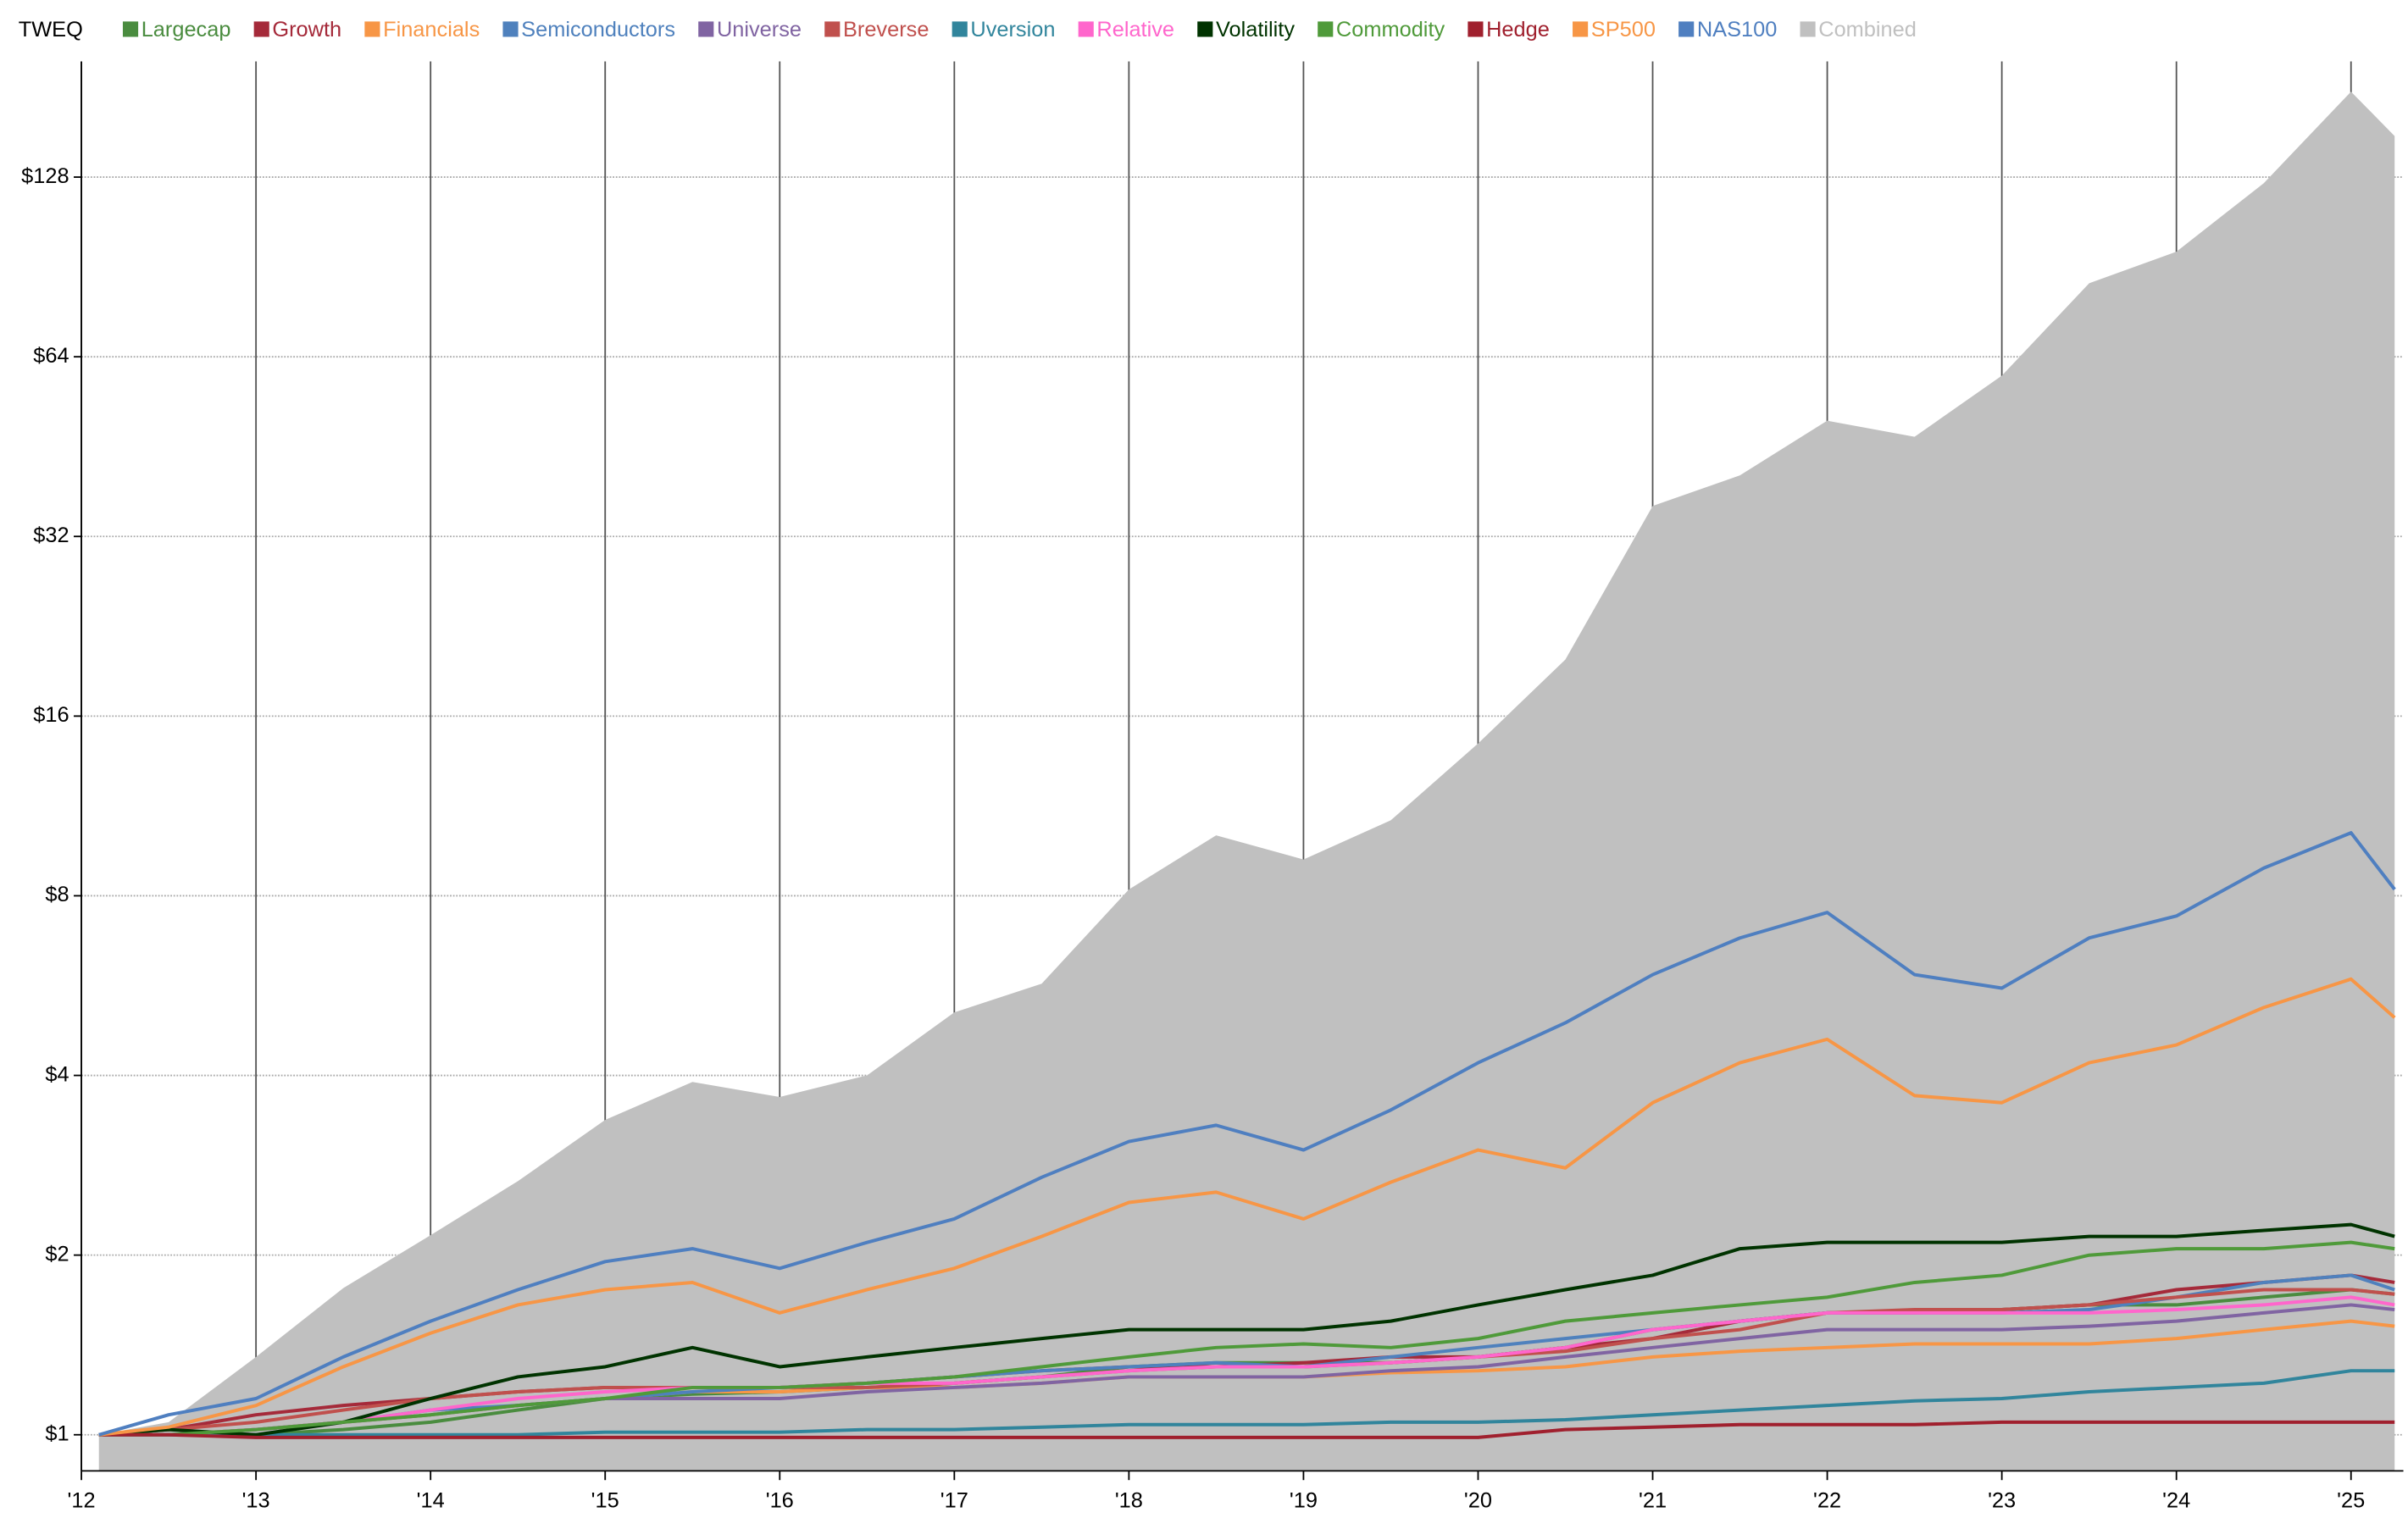 Image resolution: width=2408 pixels, height=1518 pixels. I want to click on x-tick-label: '19, so click(1304, 1500).